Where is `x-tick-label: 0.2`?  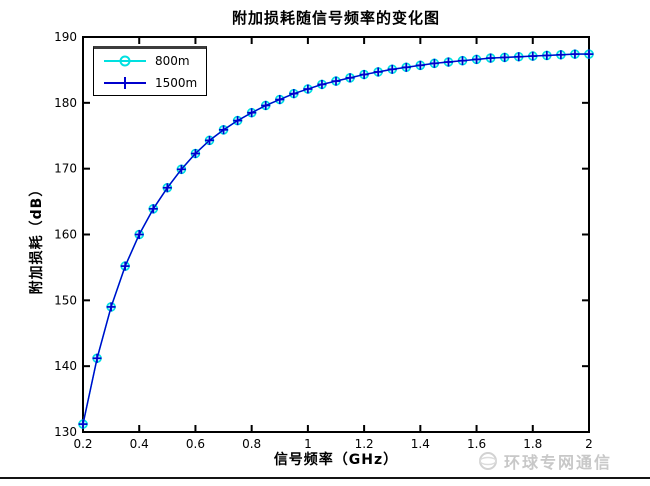 x-tick-label: 0.2 is located at coordinates (82, 444).